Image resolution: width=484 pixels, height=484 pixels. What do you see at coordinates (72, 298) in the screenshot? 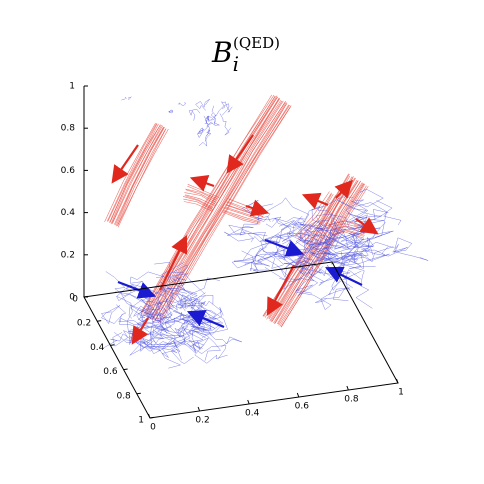
I see `z-tick-label: 0` at bounding box center [72, 298].